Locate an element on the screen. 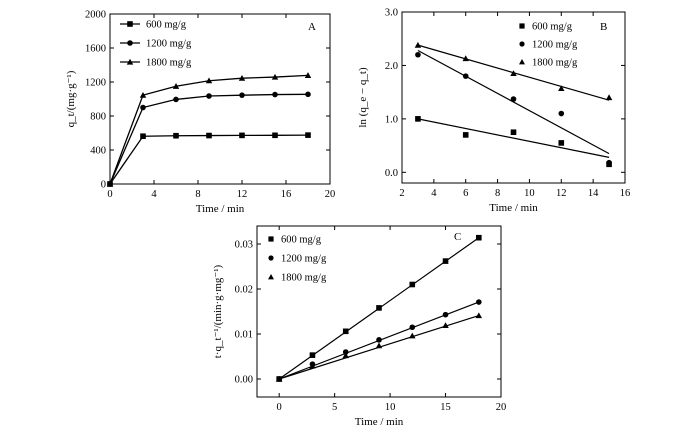 This screenshot has width=700, height=437. series-1800-mg-g: 1800 mg/g is located at coordinates (209, 122).